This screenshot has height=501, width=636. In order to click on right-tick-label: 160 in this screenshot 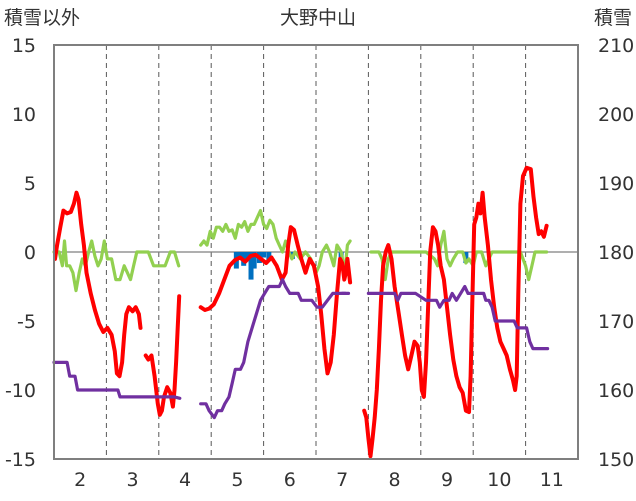, I will do `click(616, 391)`.